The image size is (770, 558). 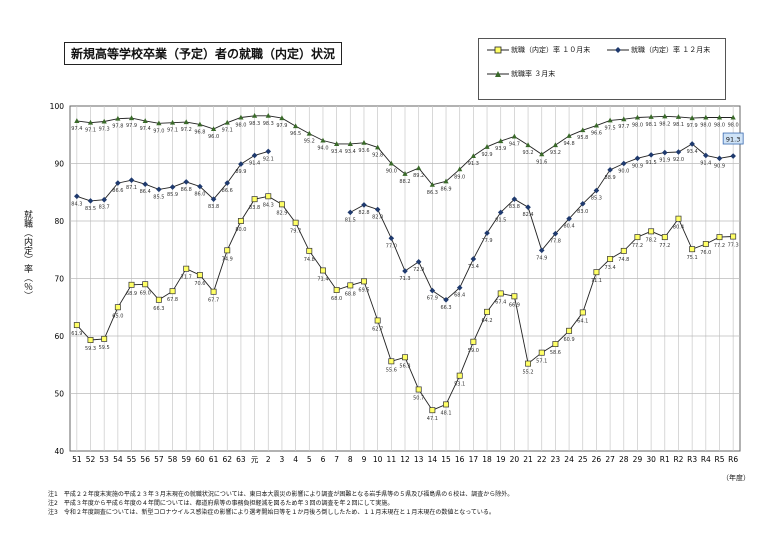 I want to click on callout-label: 91.3, so click(x=733, y=140).